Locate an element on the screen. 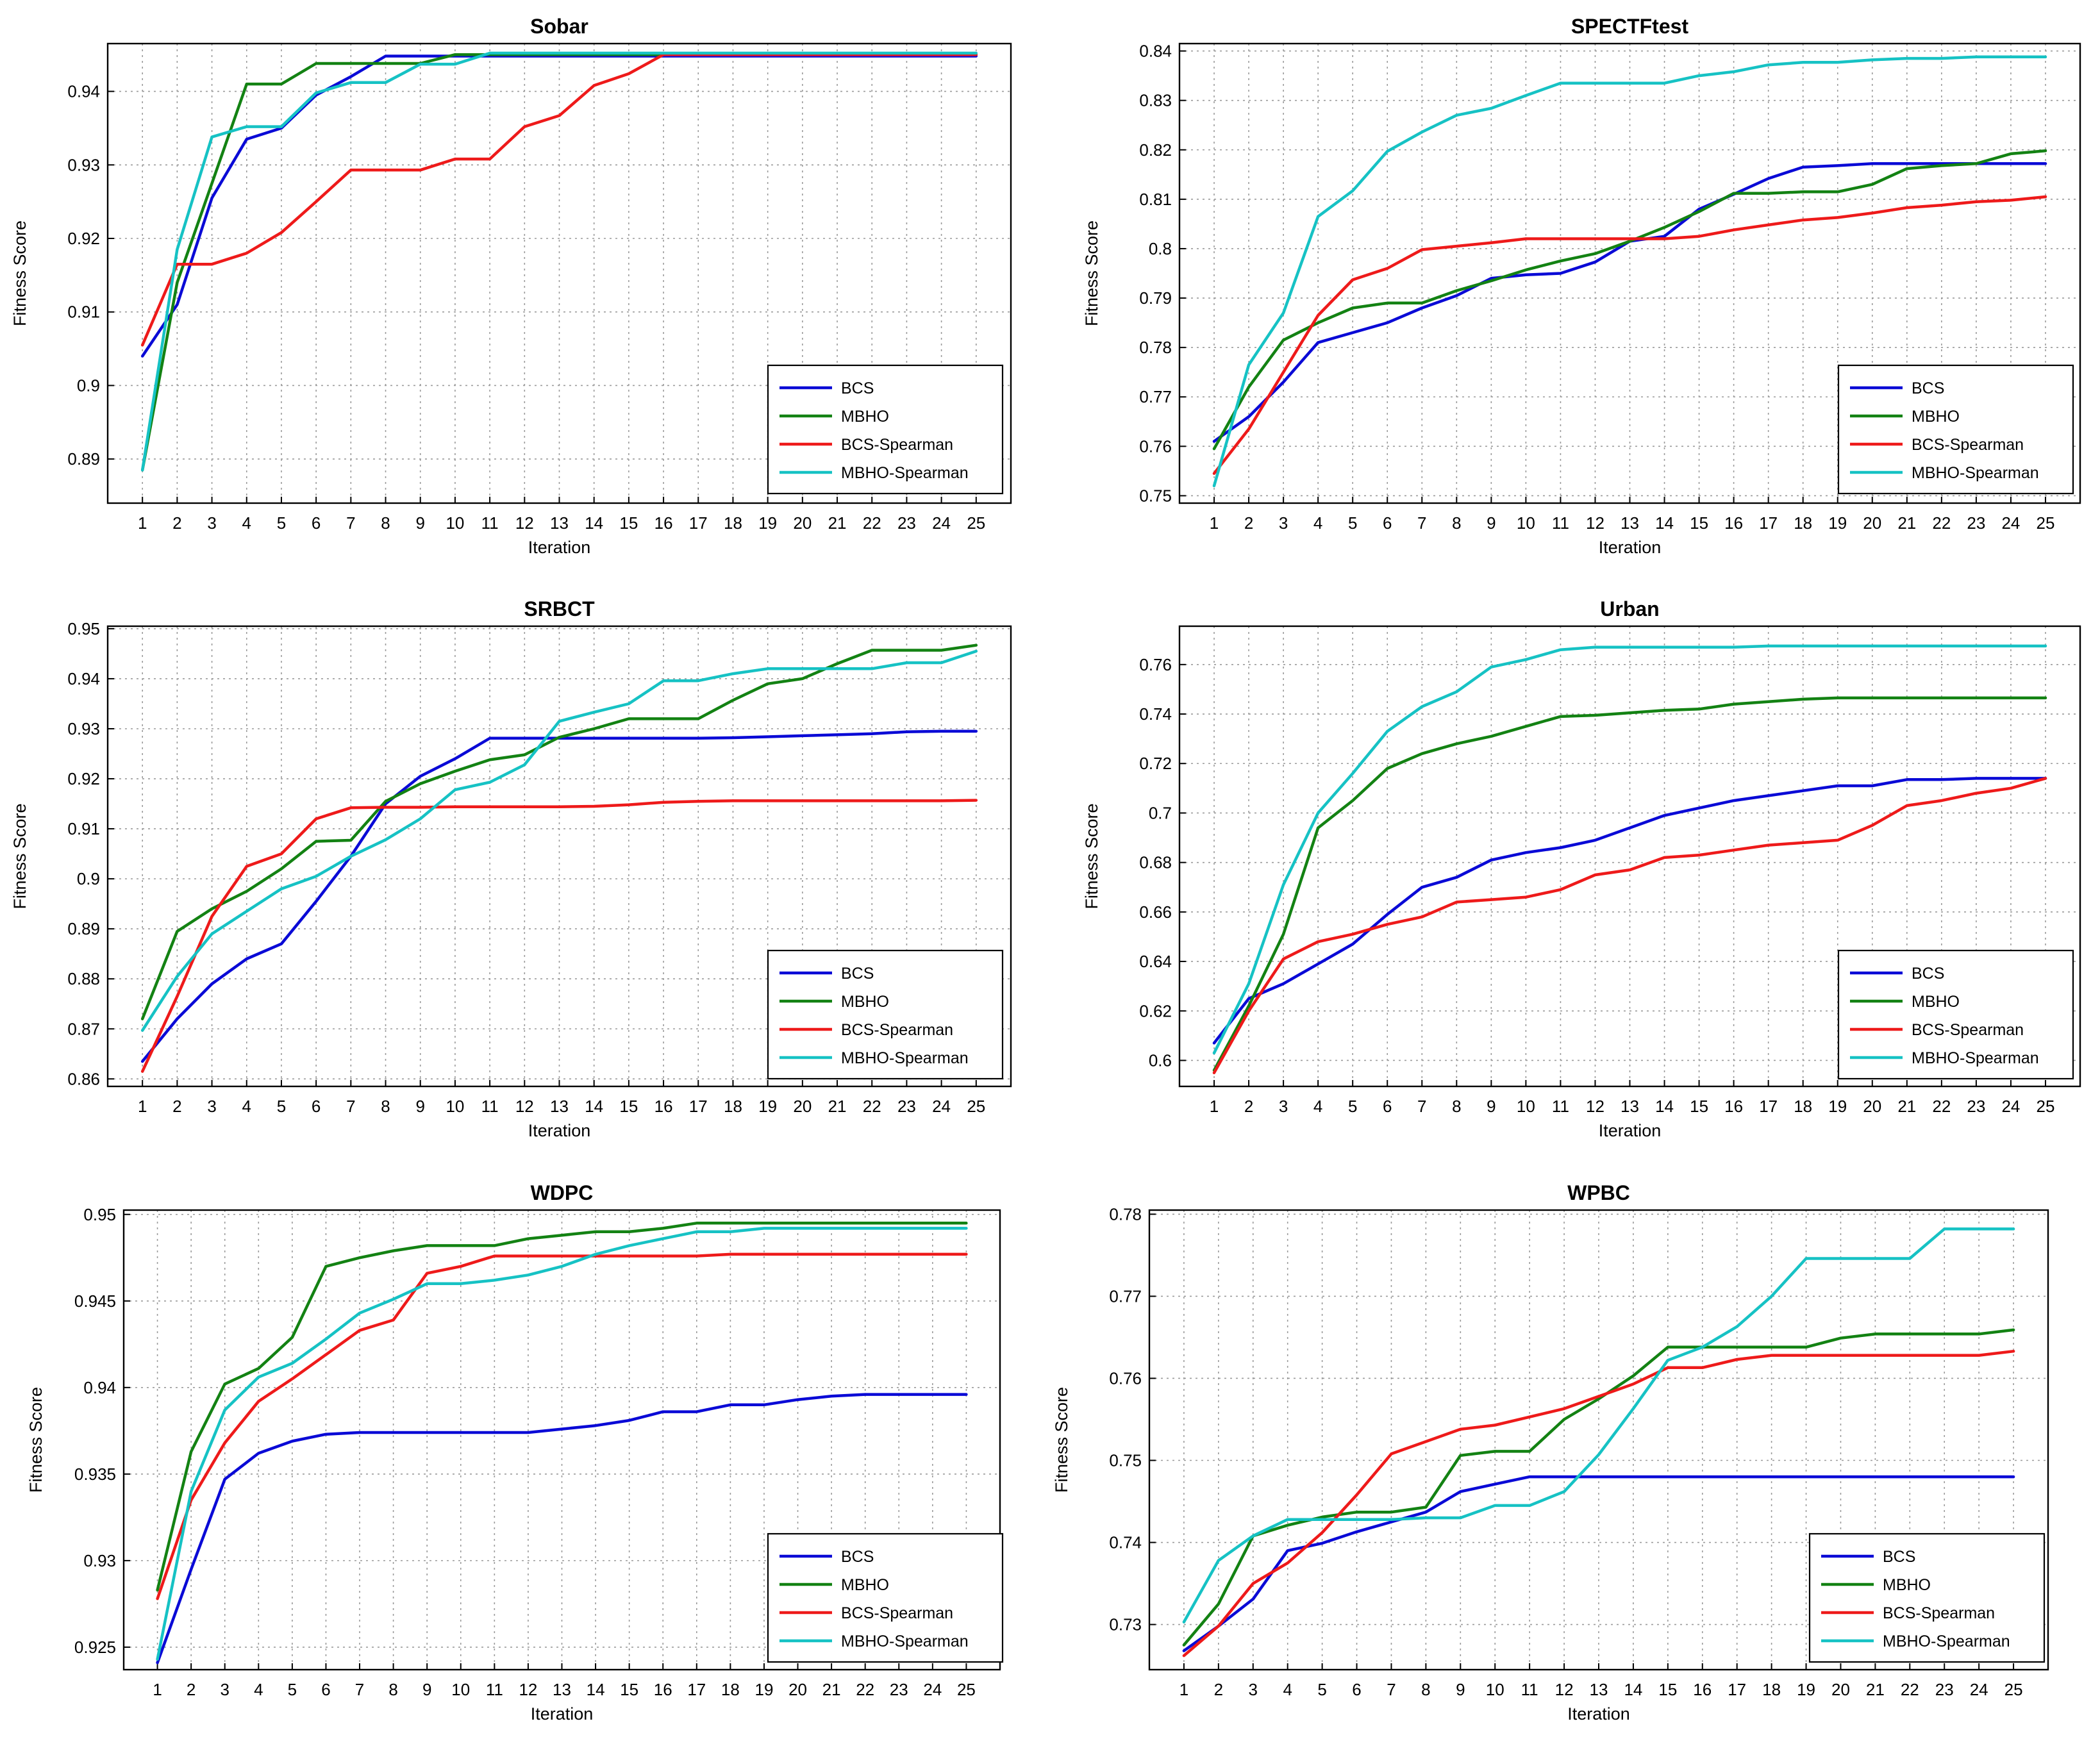 The width and height of the screenshot is (2100, 1744). y-tick-label: 0.84 is located at coordinates (1156, 52).